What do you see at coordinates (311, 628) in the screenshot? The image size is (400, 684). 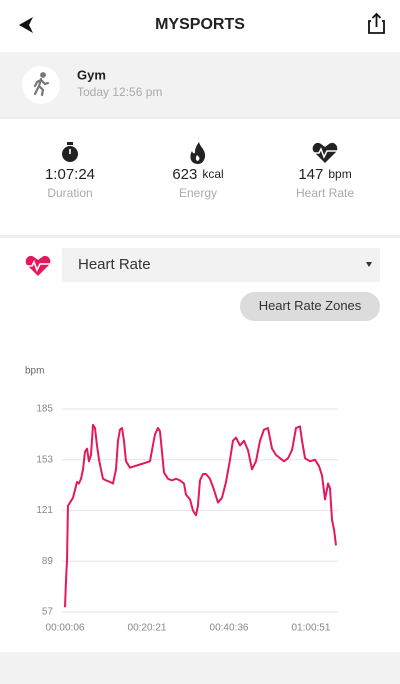 I see `x-tick-label: 01:00:51` at bounding box center [311, 628].